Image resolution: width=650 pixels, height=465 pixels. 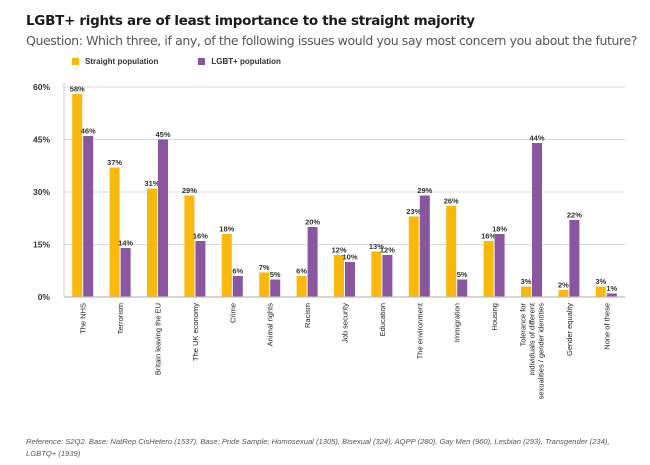 I want to click on x-tick-label: Gender equality, so click(x=569, y=329).